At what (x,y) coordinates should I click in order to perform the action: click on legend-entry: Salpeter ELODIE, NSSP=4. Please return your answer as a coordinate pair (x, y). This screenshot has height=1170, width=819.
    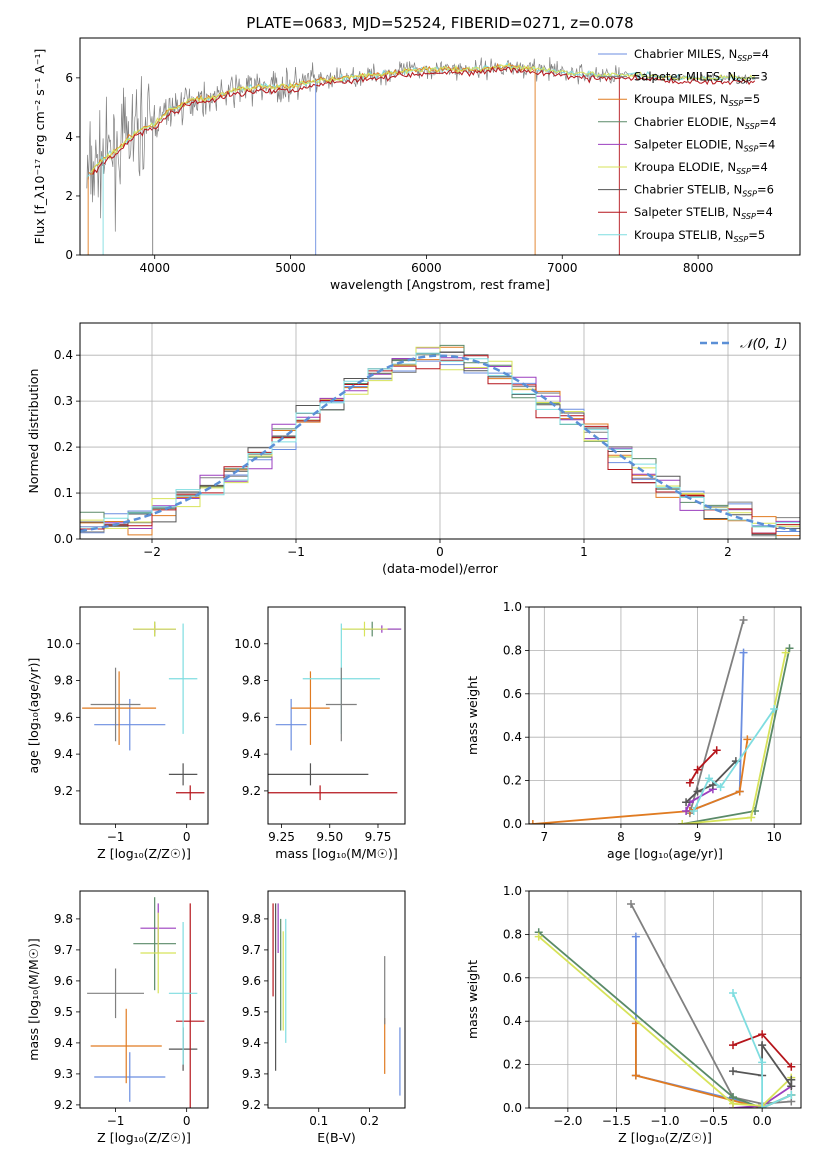
    Looking at the image, I should click on (704, 145).